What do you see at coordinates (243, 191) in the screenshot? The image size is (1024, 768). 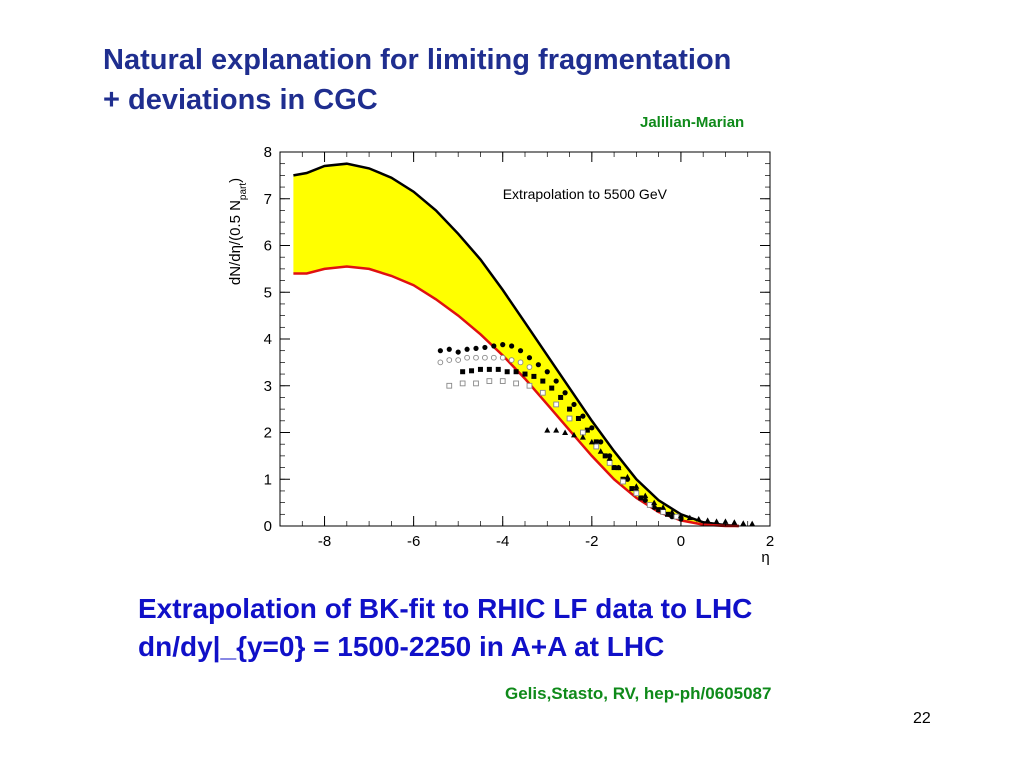 I see `y-axis-label-sub: part` at bounding box center [243, 191].